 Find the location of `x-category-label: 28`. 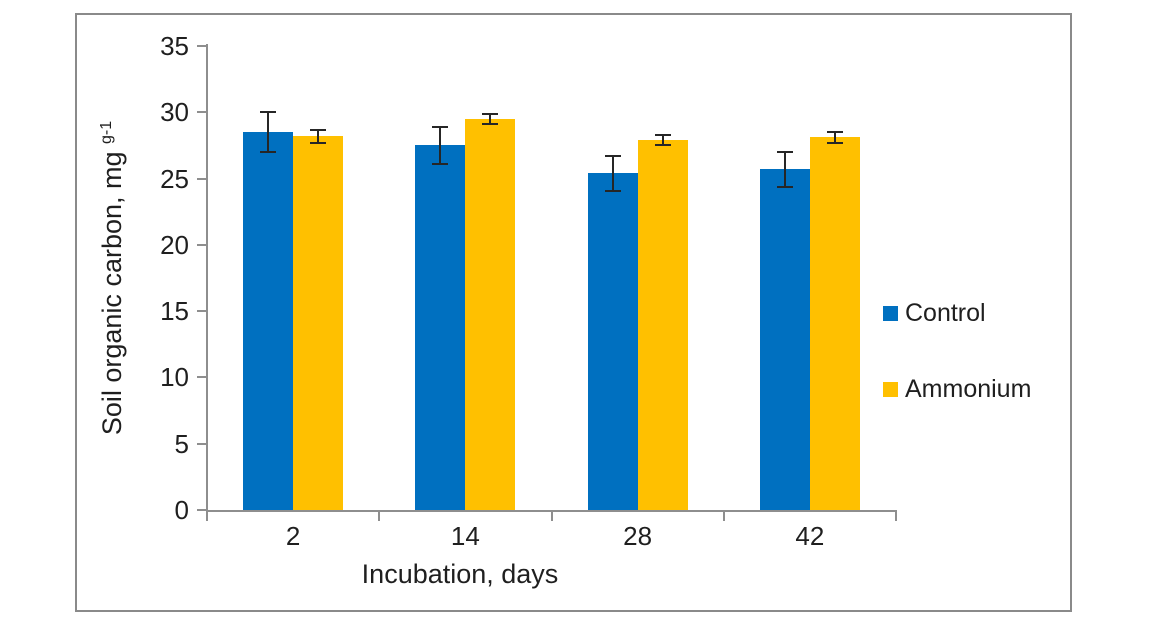

x-category-label: 28 is located at coordinates (638, 536).